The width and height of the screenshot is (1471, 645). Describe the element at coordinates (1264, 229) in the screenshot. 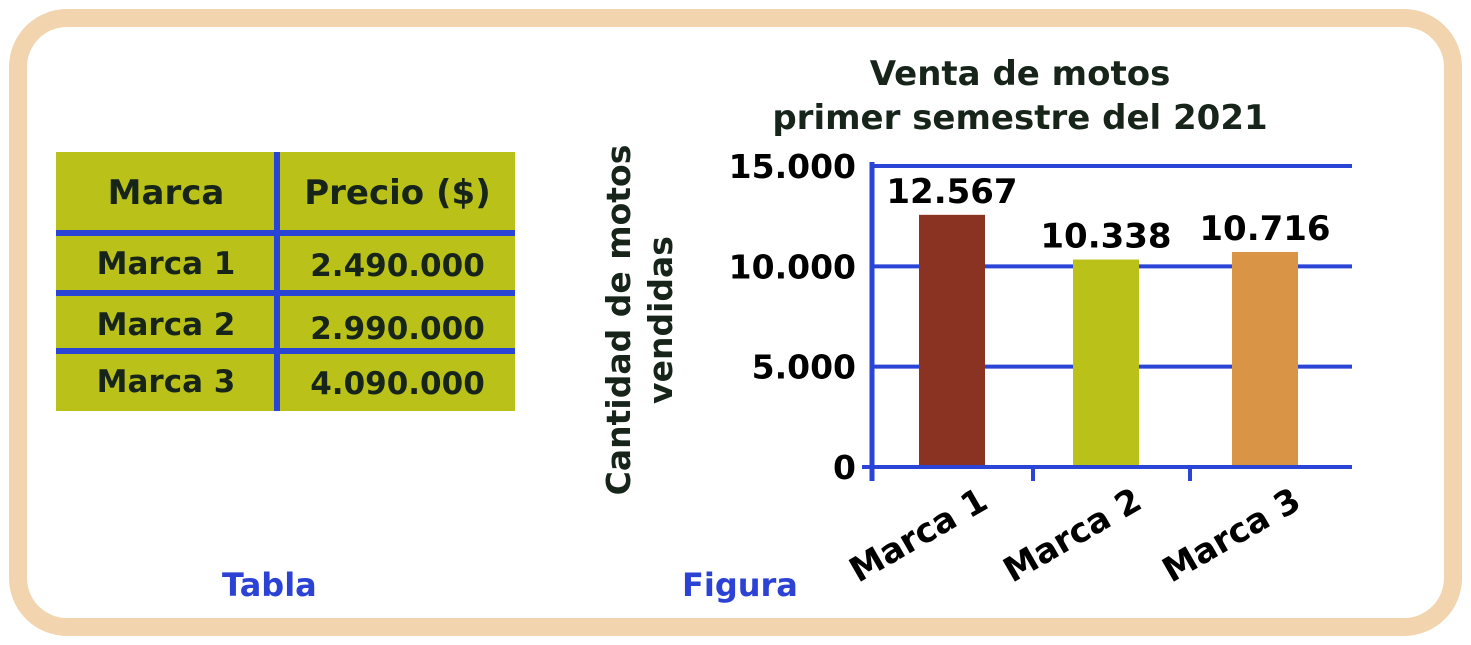

I see `bar-value-label: 10.716` at that location.